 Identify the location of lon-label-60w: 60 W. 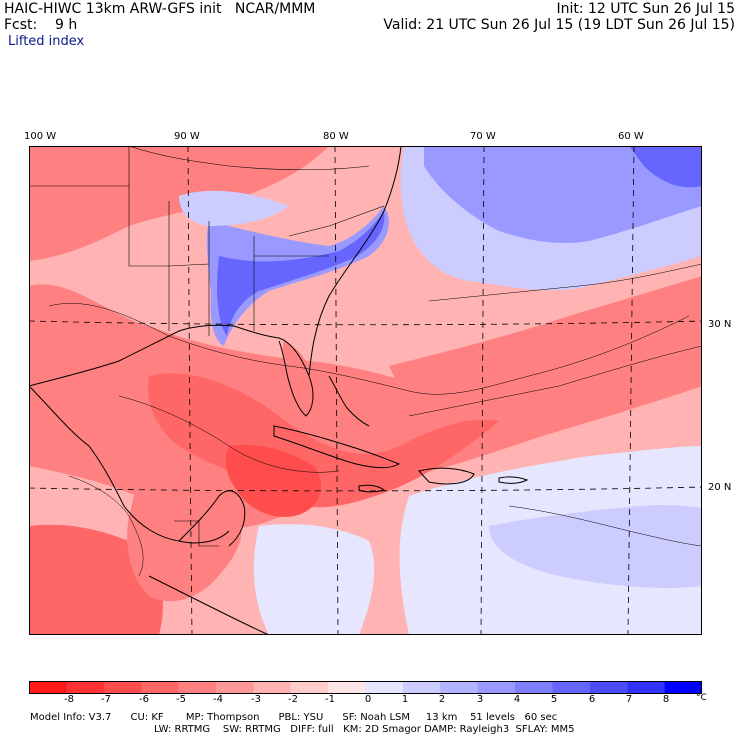
(631, 136).